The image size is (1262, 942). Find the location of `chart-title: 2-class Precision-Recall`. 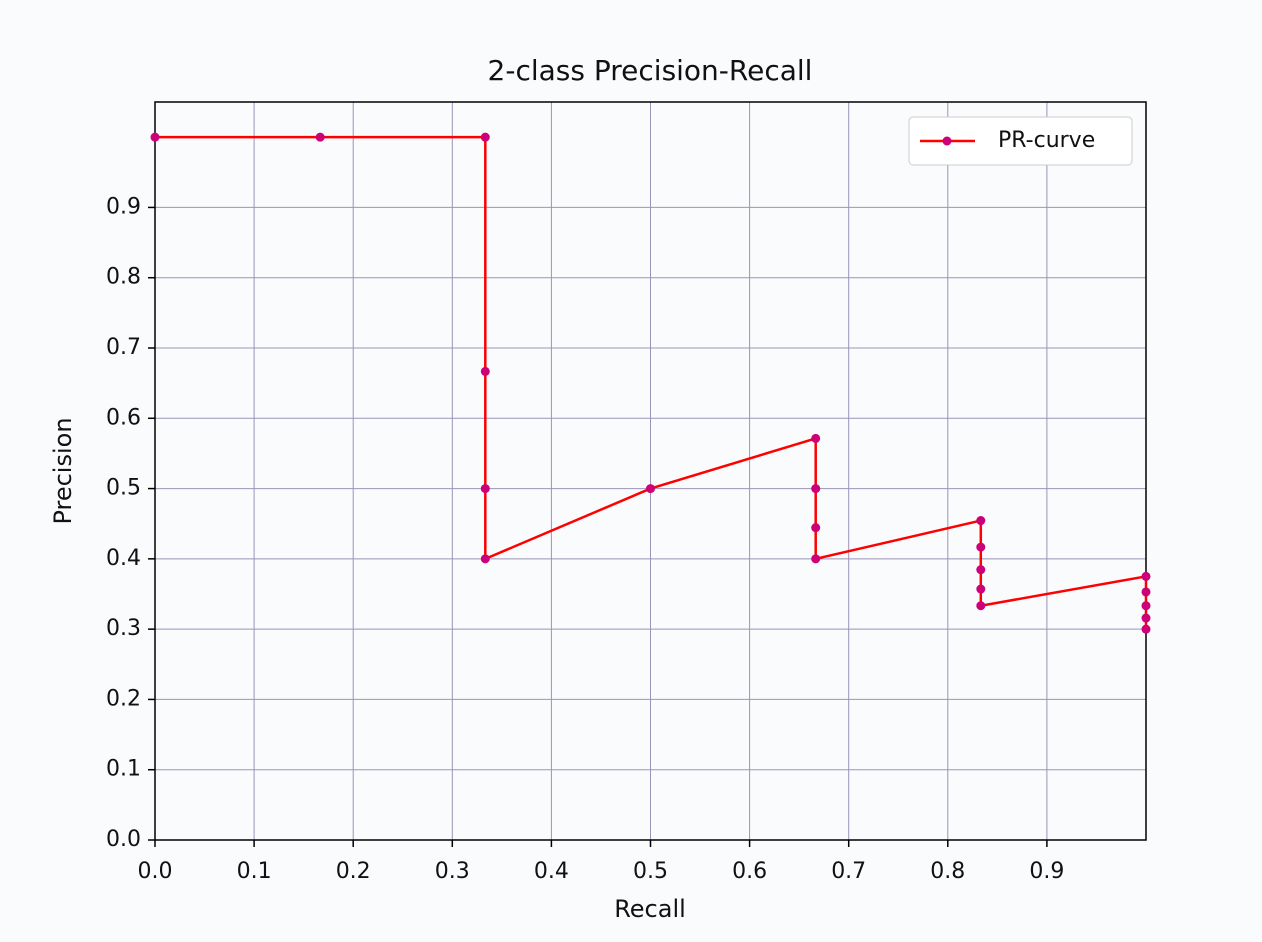

chart-title: 2-class Precision-Recall is located at coordinates (650, 70).